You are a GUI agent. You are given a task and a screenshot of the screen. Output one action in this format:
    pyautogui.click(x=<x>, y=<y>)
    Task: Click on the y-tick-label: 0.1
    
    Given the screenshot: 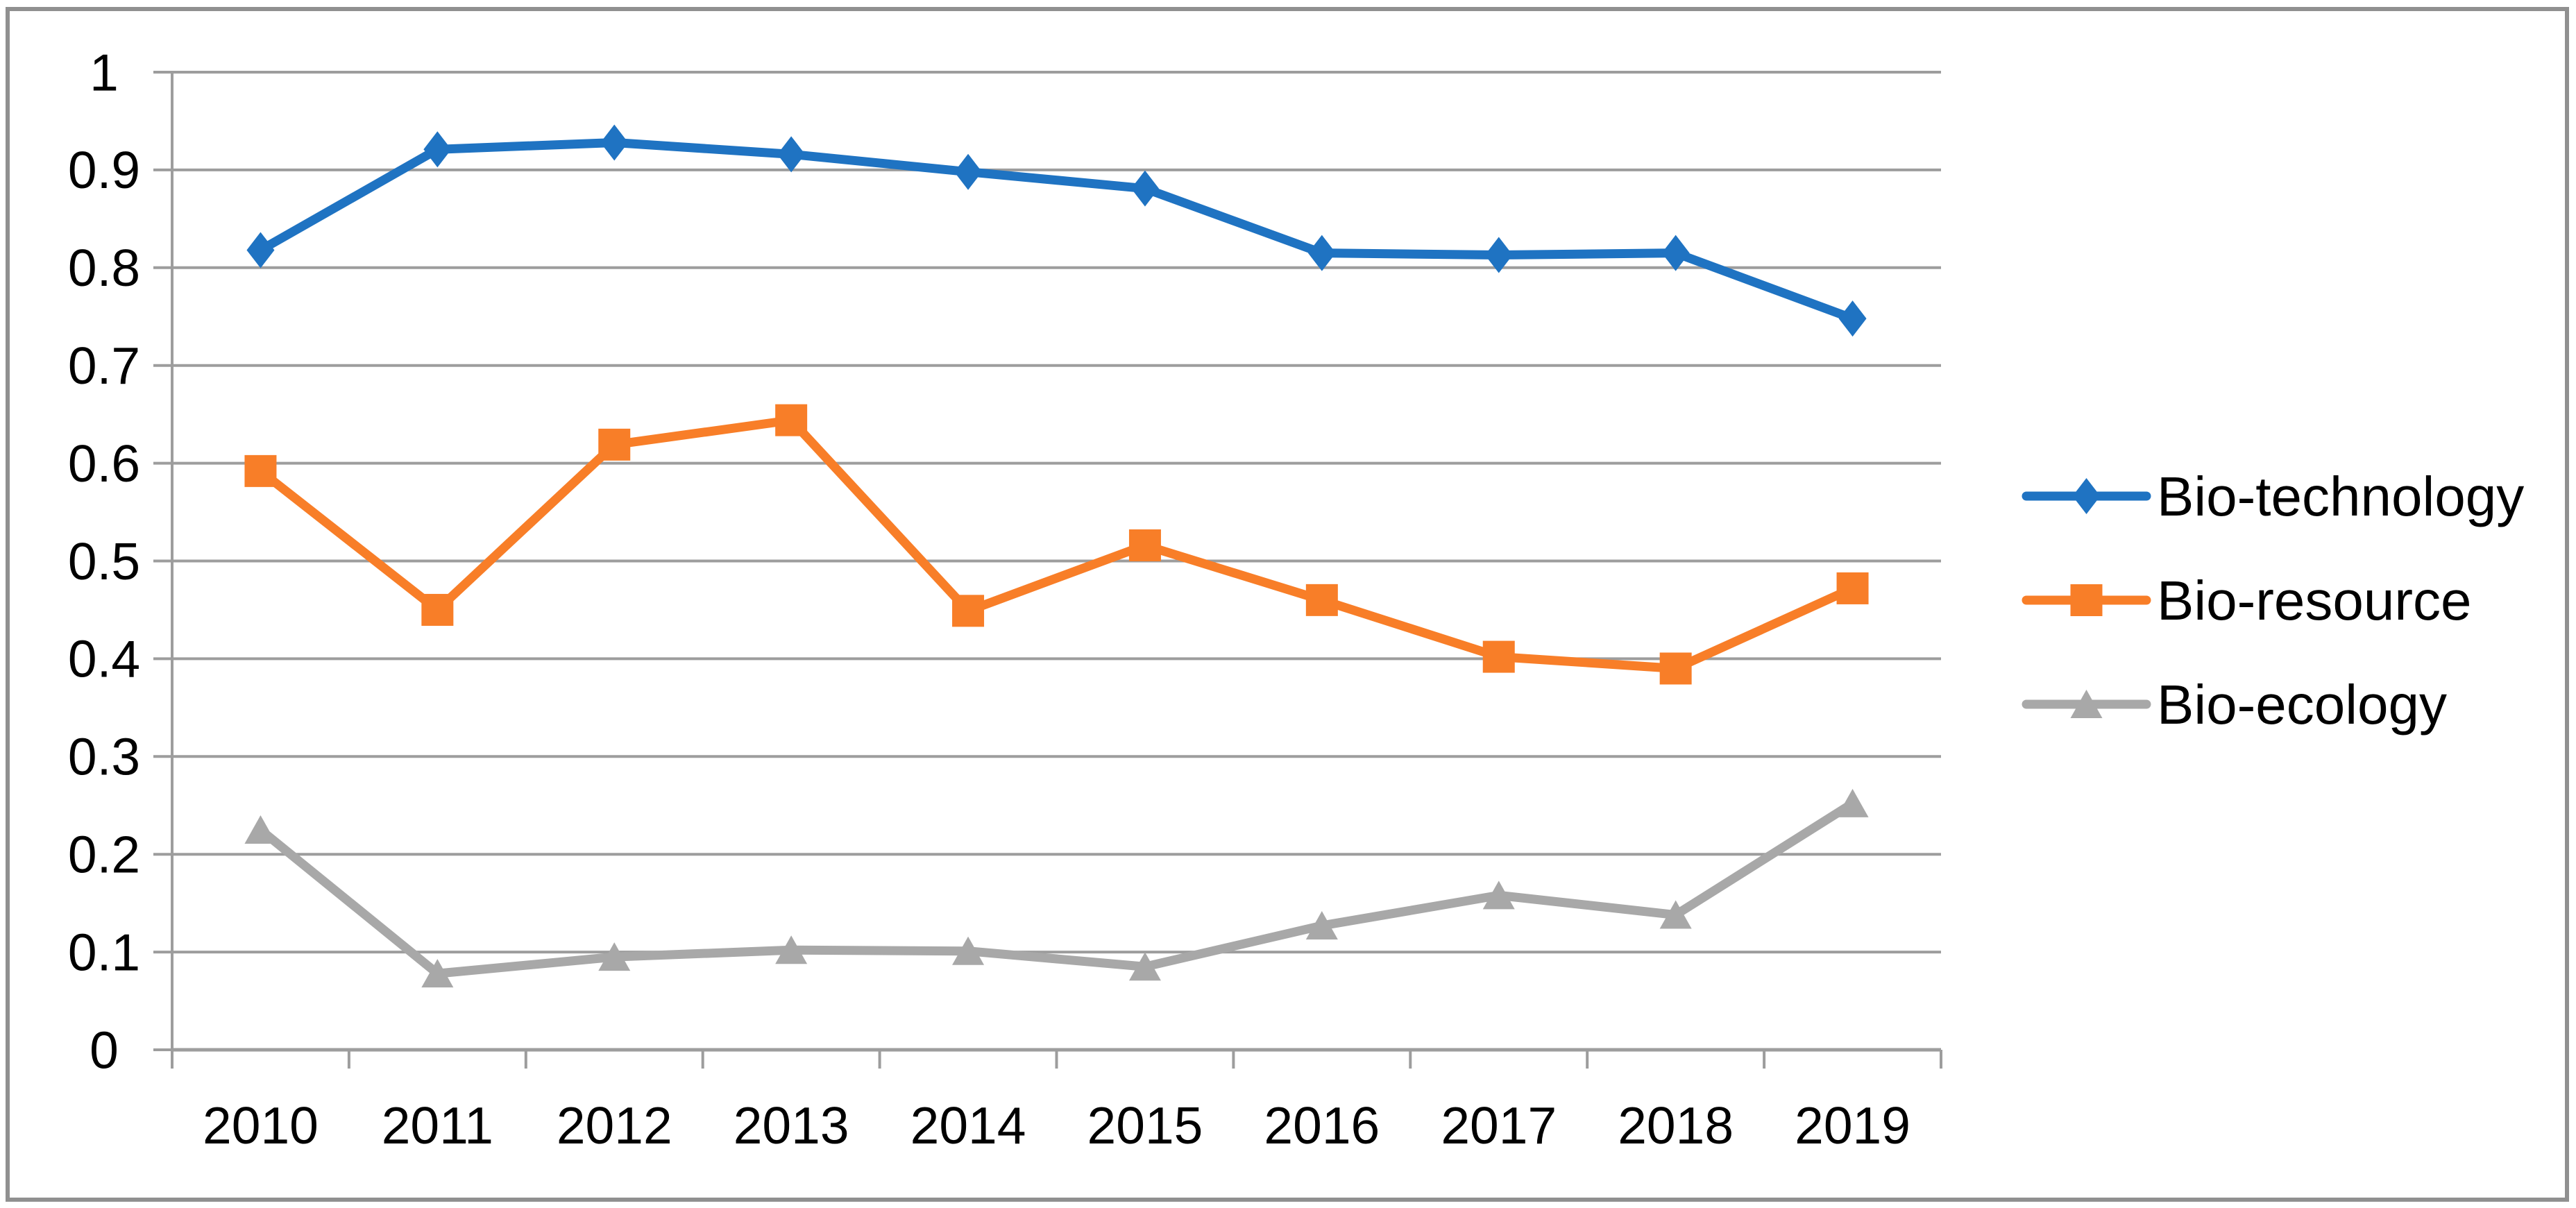 What is the action you would take?
    pyautogui.click(x=104, y=952)
    